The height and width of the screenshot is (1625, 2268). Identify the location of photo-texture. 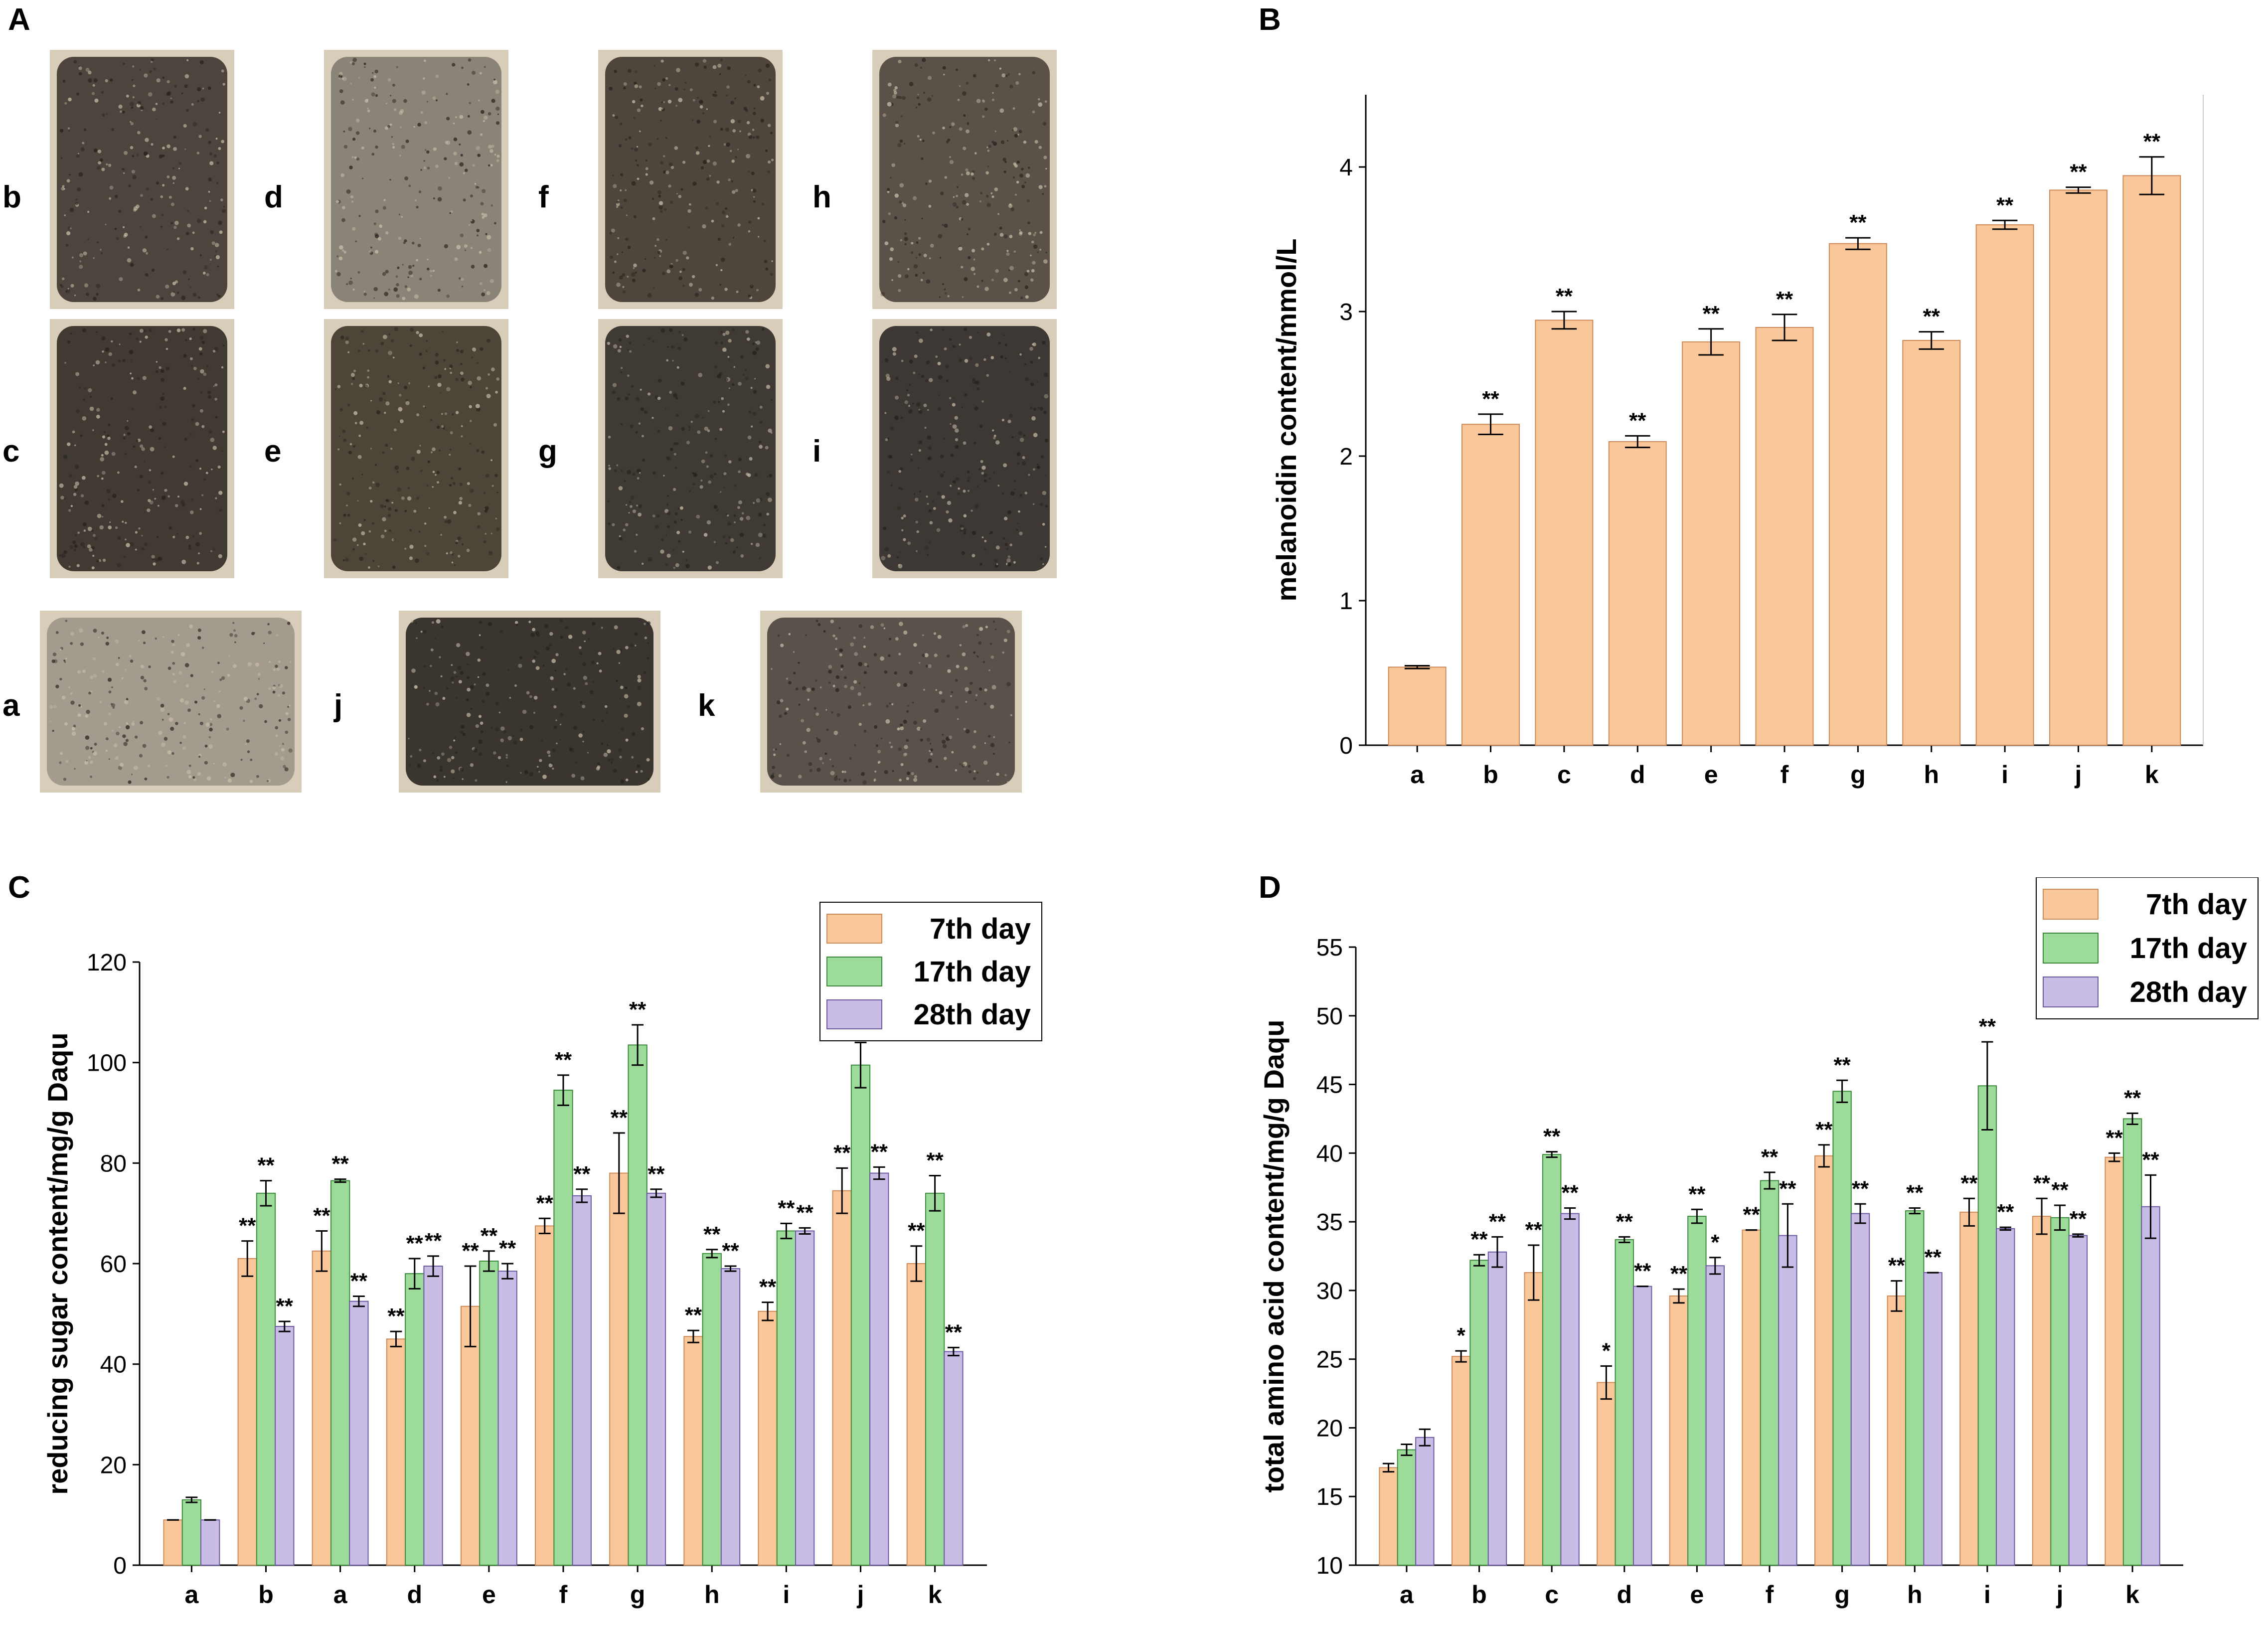
(529, 701).